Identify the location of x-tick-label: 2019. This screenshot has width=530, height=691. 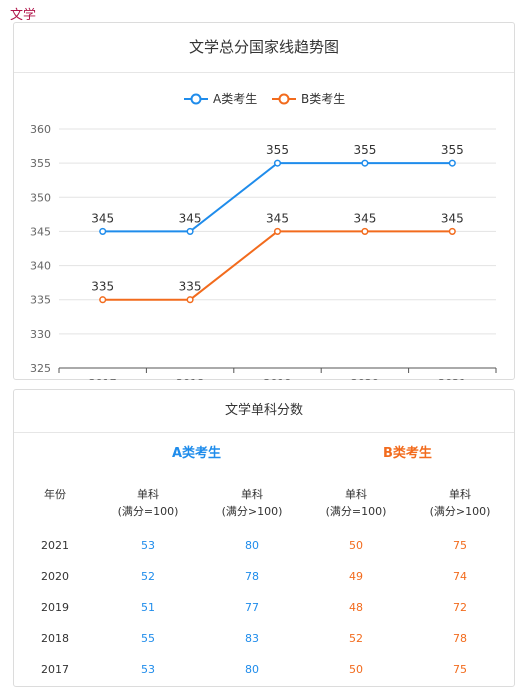
(278, 378).